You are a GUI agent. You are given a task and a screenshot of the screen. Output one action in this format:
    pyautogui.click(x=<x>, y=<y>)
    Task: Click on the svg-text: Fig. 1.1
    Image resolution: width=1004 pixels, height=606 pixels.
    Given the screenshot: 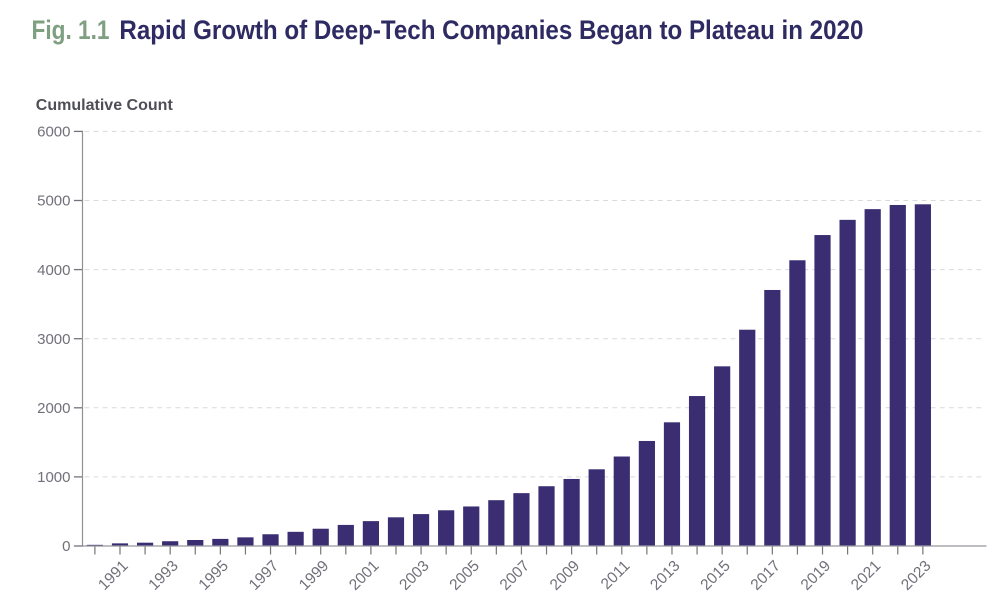 What is the action you would take?
    pyautogui.click(x=71, y=30)
    